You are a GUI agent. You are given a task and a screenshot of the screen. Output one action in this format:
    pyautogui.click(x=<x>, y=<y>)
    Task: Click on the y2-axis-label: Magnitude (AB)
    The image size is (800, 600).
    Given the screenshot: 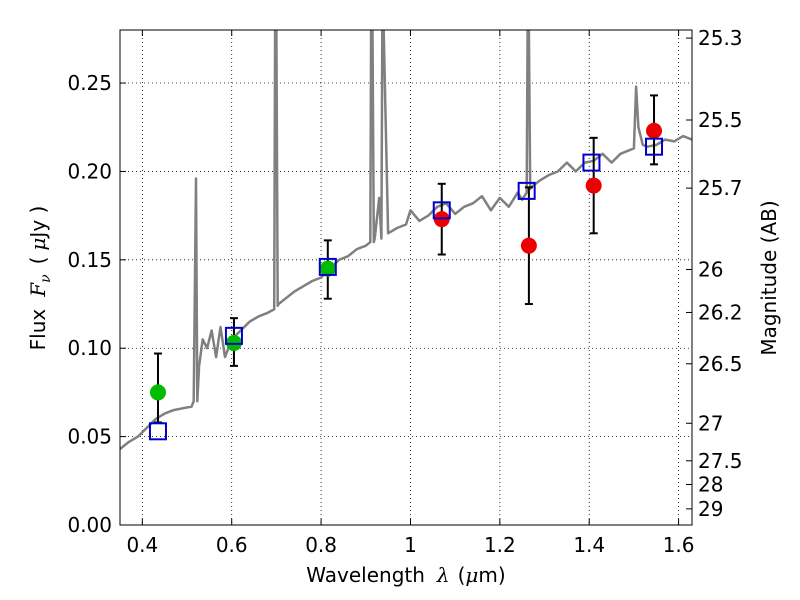 What is the action you would take?
    pyautogui.click(x=769, y=277)
    